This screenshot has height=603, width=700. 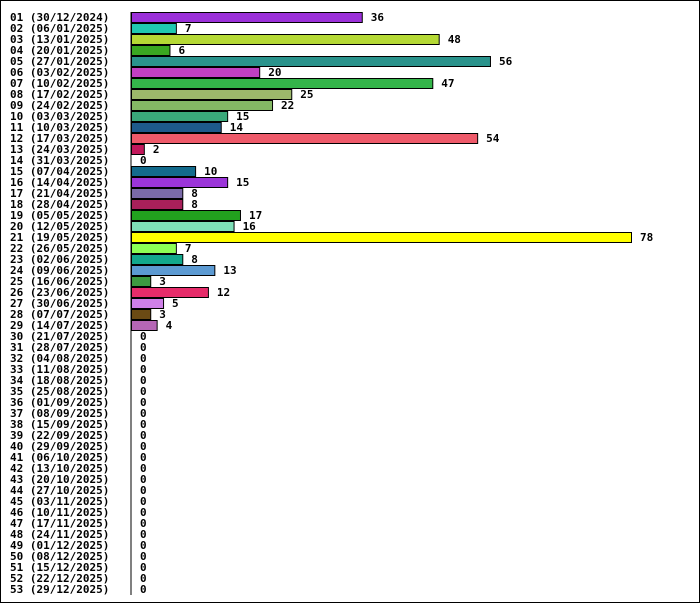 I want to click on category-label: 15 (07/04/2025), so click(x=59, y=171).